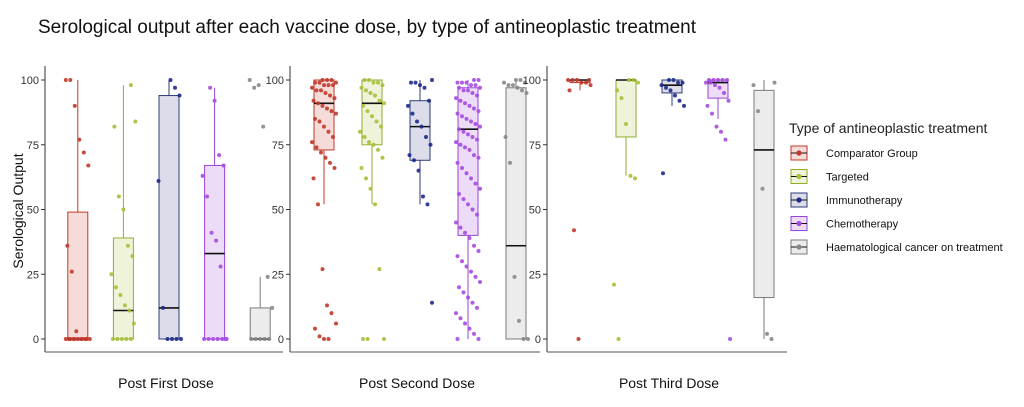 The height and width of the screenshot is (407, 1024). I want to click on y-tick-label: 100, so click(30, 81).